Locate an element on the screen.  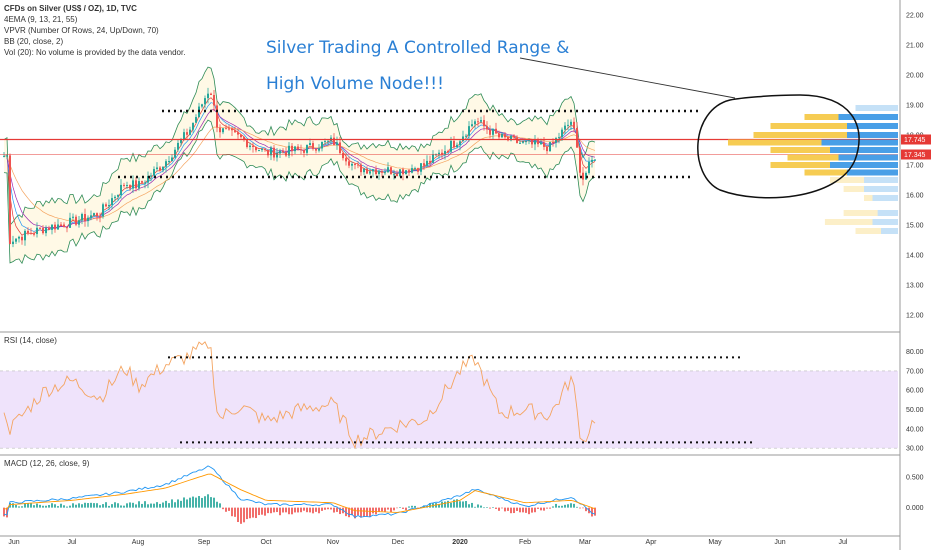
rsi-band is located at coordinates (449, 409).